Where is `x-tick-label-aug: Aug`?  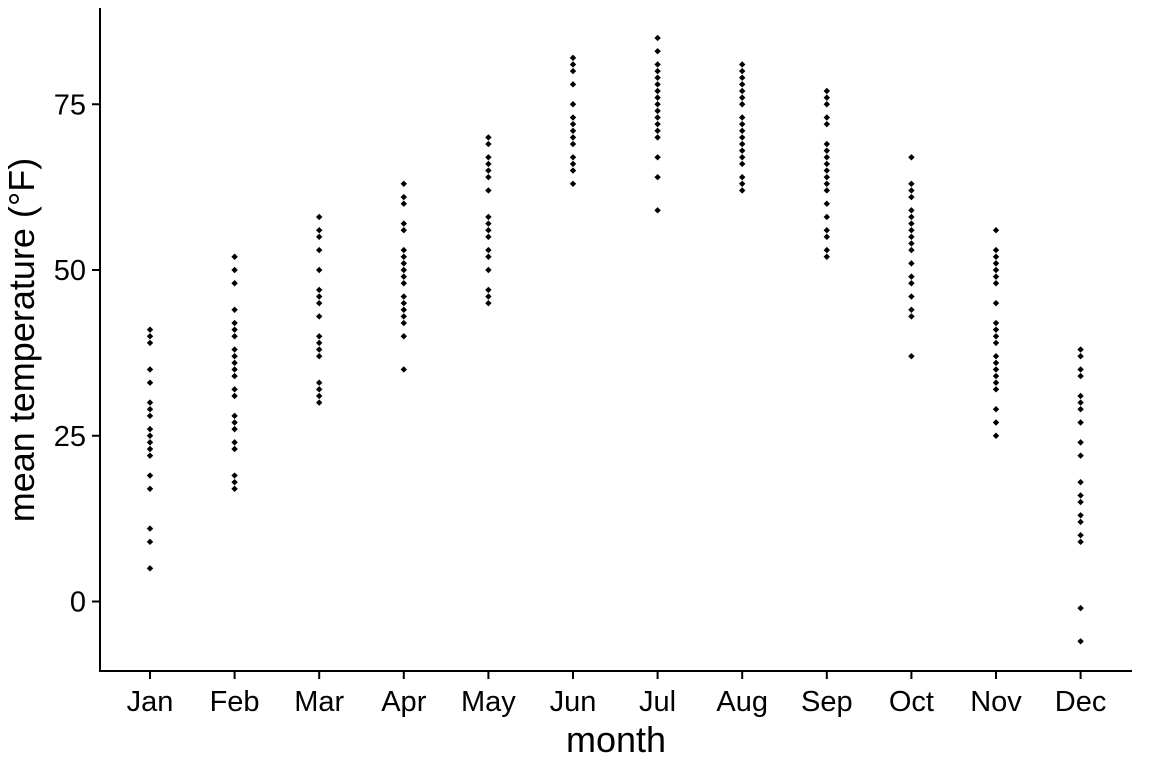
x-tick-label-aug: Aug is located at coordinates (742, 702).